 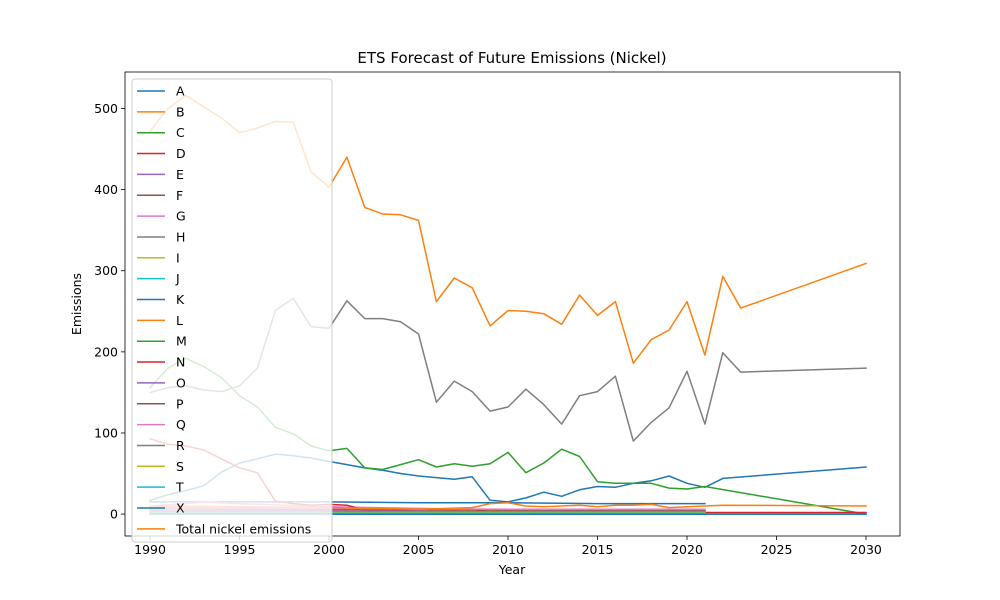 What do you see at coordinates (106, 351) in the screenshot?
I see `y-tick-label: 200` at bounding box center [106, 351].